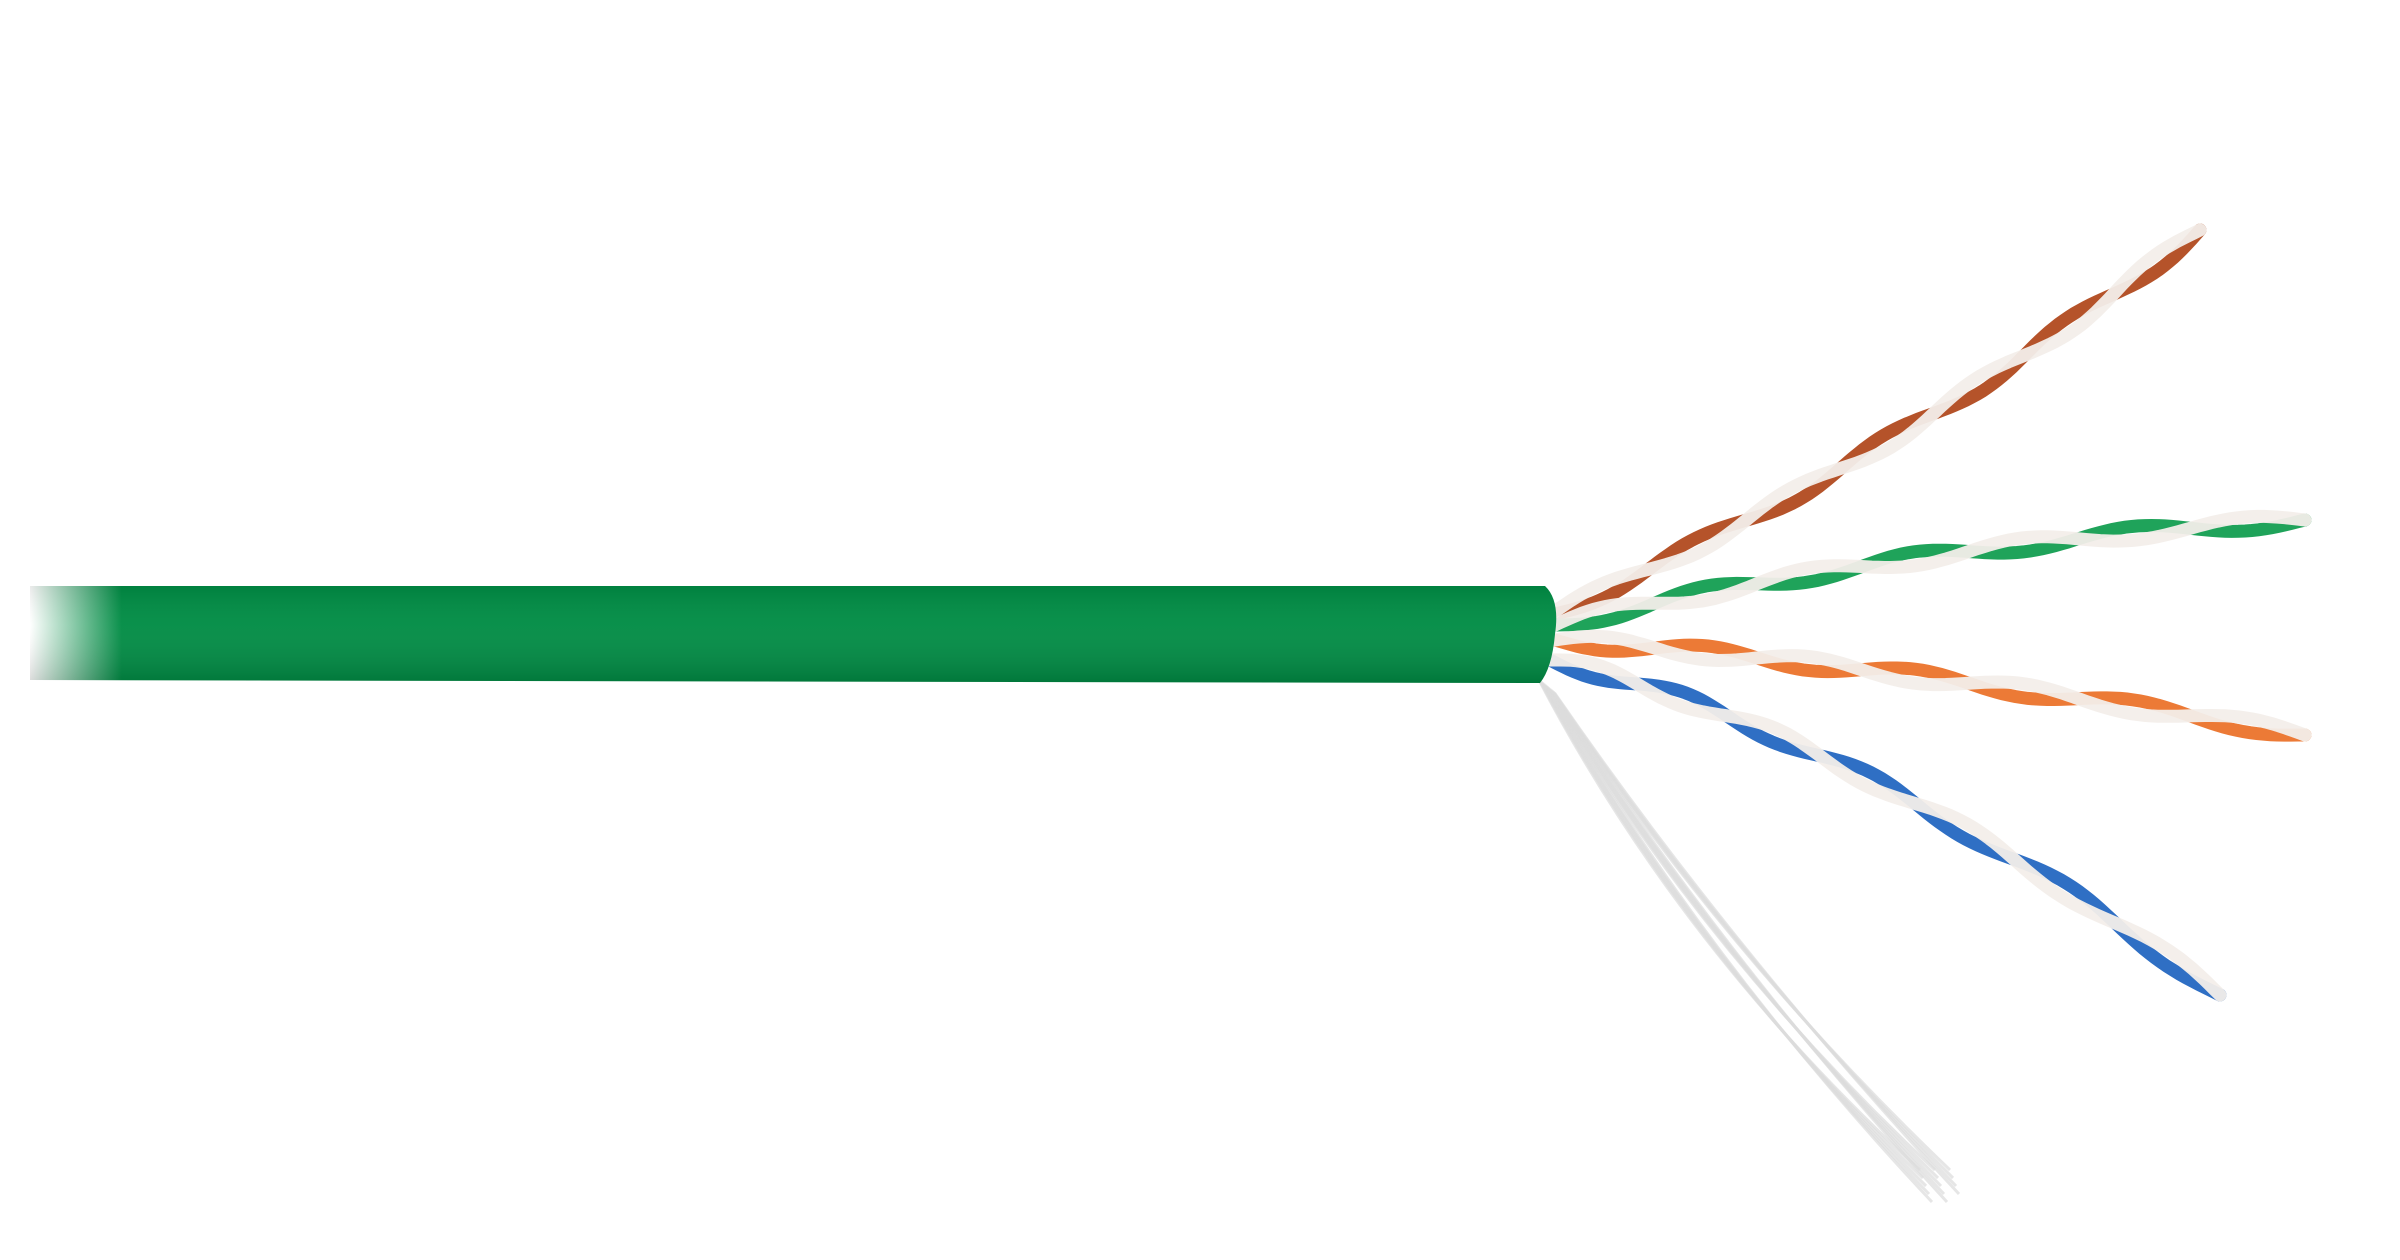 Image resolution: width=2400 pixels, height=1260 pixels. I want to click on wire-orange, so click(1930, 687).